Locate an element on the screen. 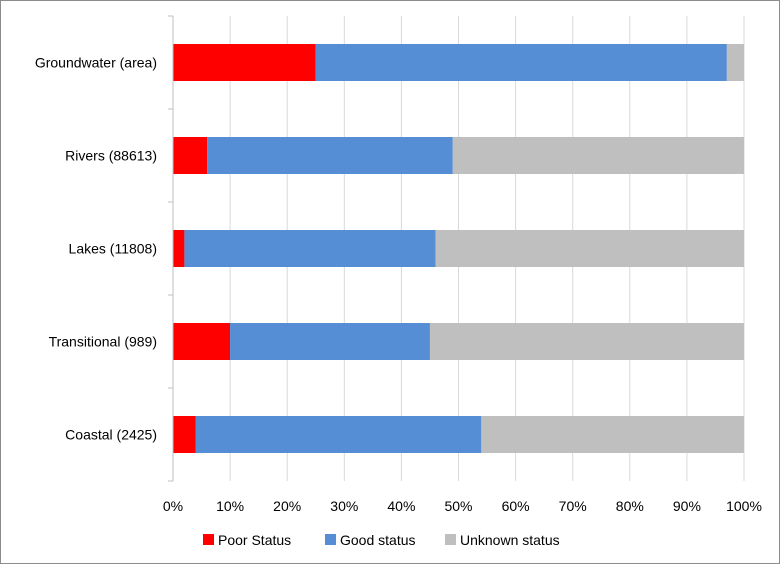  x-tick-labels: 0% 10% 20% 30% 40% 50% 60% 70% 80% 90% 100% is located at coordinates (462, 506).